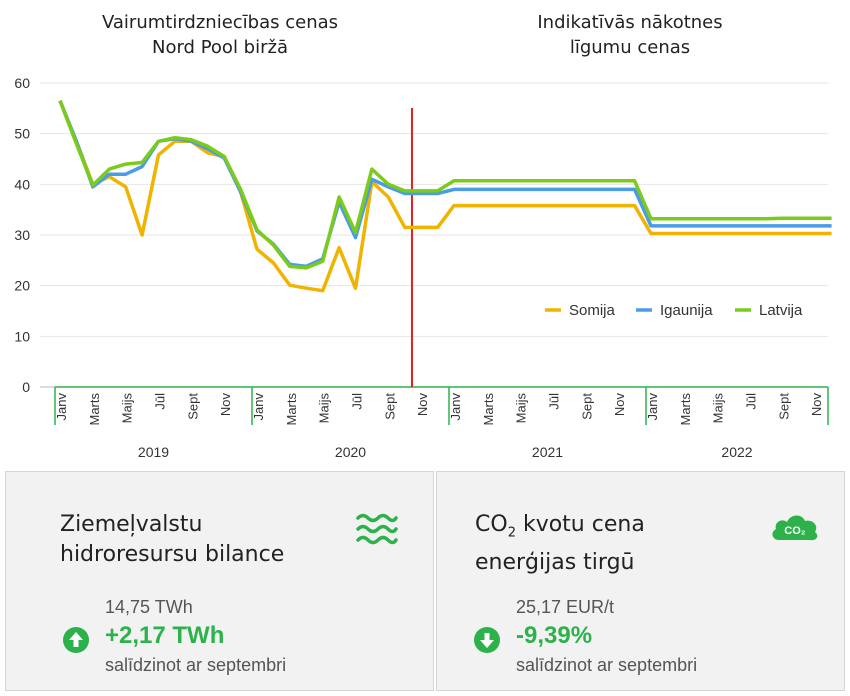 Image resolution: width=850 pixels, height=696 pixels. I want to click on co2-title-rest: kvotu cena, so click(580, 524).